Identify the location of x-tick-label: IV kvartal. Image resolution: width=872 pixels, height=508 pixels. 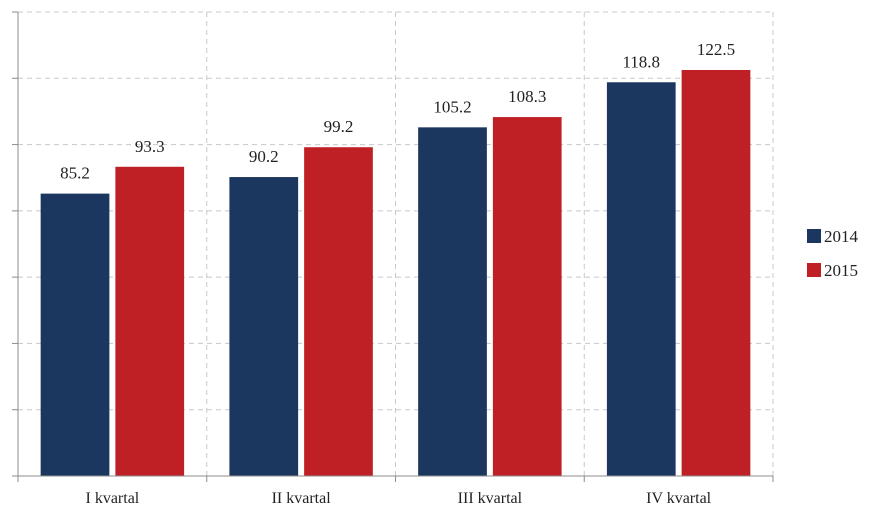
(679, 498).